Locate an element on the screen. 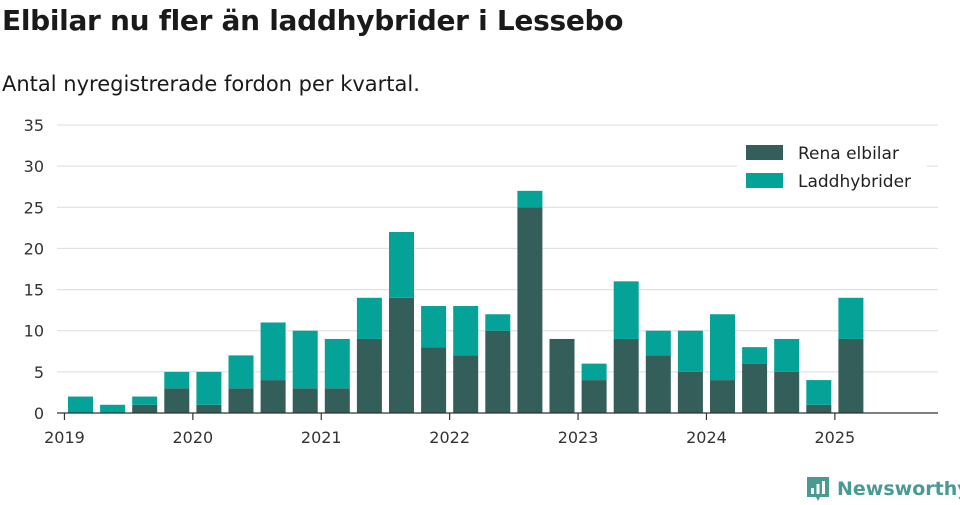 This screenshot has width=960, height=505. y-tick-label: 15 is located at coordinates (34, 290).